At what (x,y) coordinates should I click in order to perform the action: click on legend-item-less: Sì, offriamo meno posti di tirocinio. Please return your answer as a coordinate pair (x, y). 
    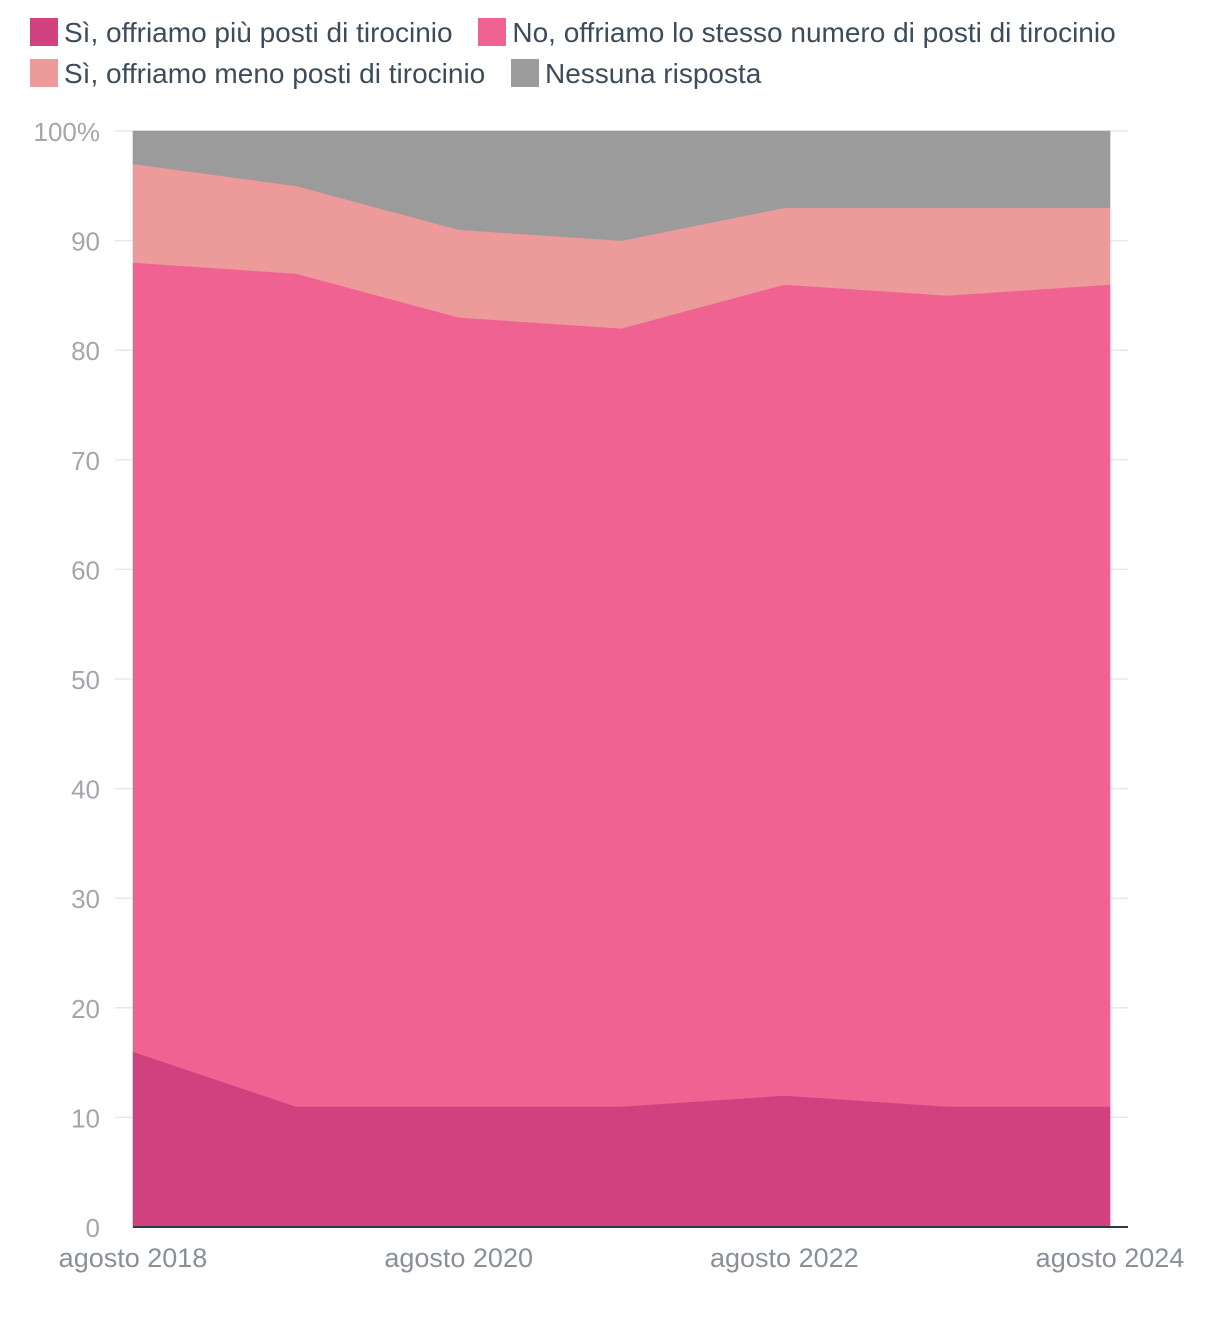
    Looking at the image, I should click on (257, 73).